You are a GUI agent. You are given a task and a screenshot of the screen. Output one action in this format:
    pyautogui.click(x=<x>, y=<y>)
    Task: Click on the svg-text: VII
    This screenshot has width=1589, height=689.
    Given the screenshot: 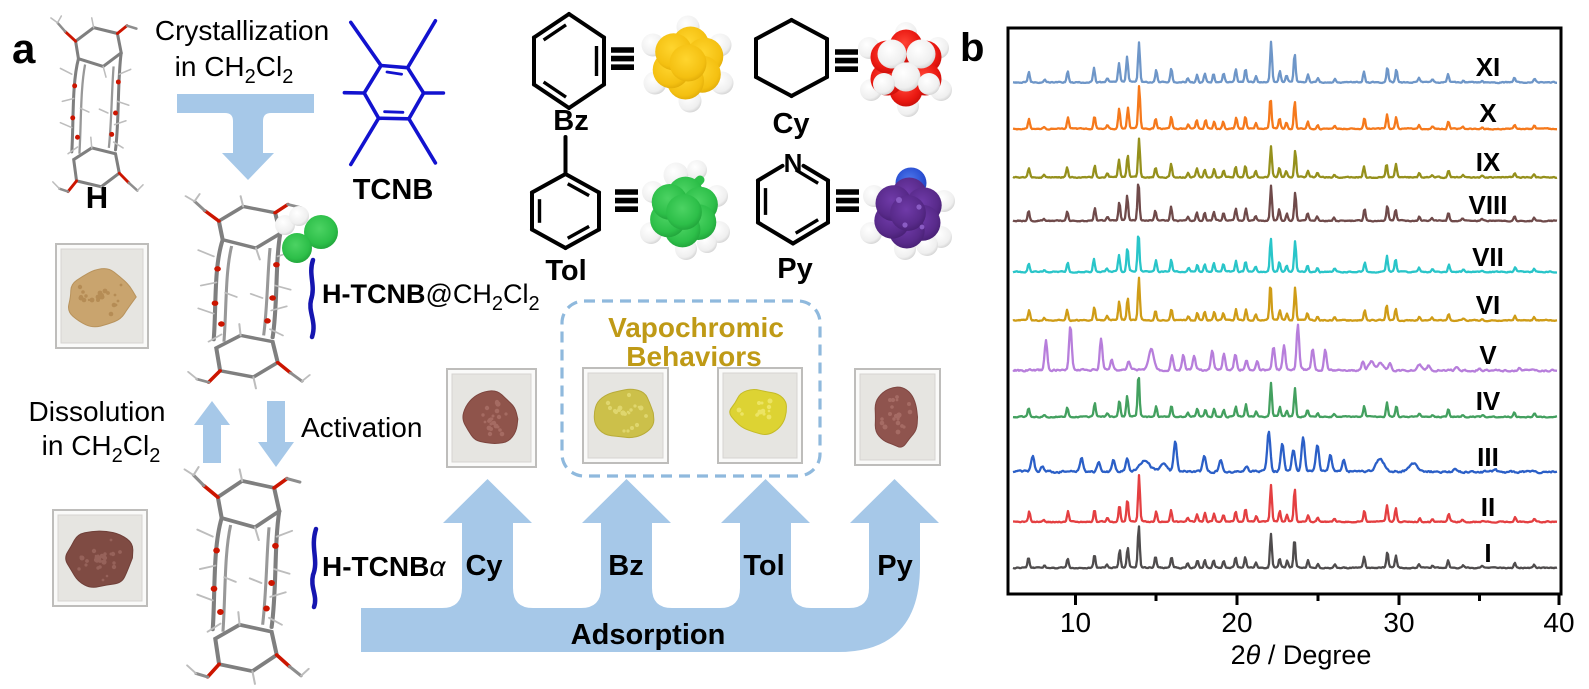 What is the action you would take?
    pyautogui.click(x=1488, y=257)
    